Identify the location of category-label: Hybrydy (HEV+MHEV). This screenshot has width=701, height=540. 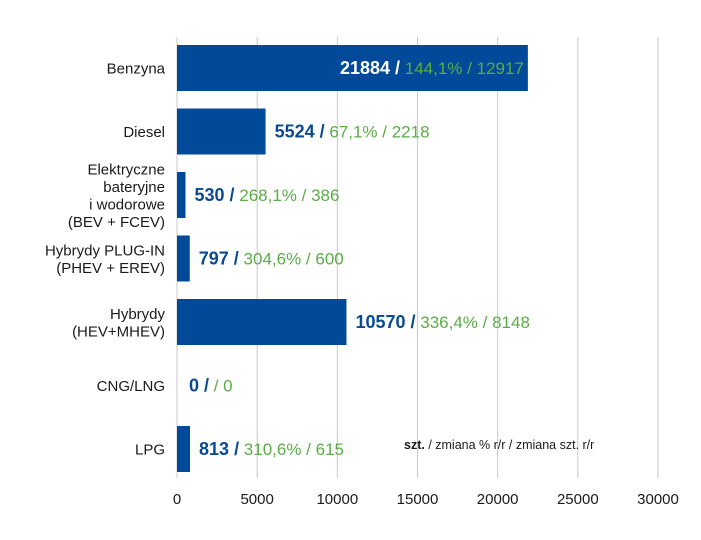
(118, 323).